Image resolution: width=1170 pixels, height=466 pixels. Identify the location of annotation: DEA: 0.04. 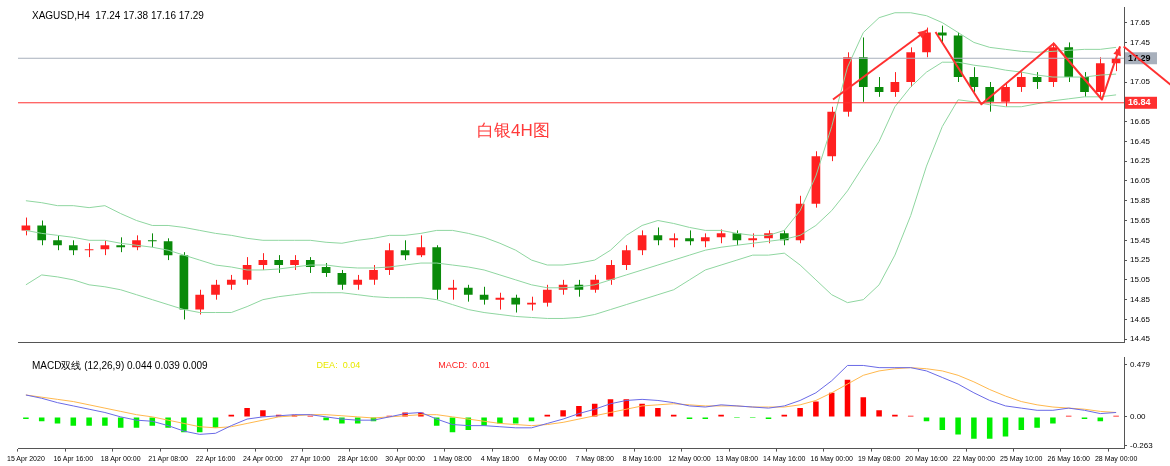
(338, 364).